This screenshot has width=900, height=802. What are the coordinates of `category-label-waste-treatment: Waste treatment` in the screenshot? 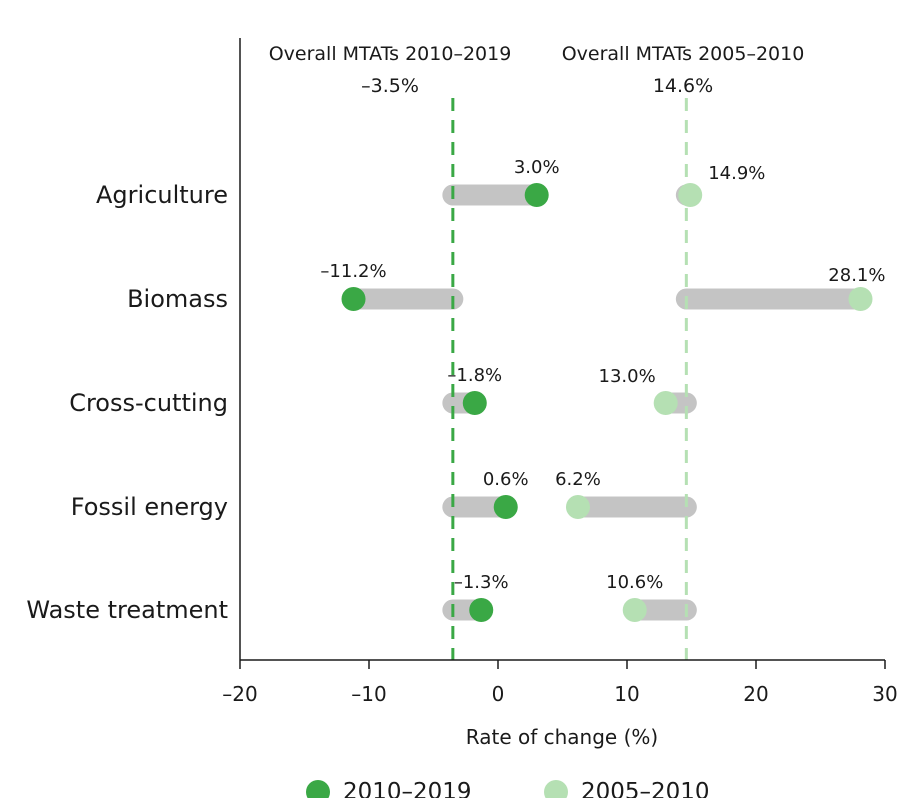 It's located at (127, 610).